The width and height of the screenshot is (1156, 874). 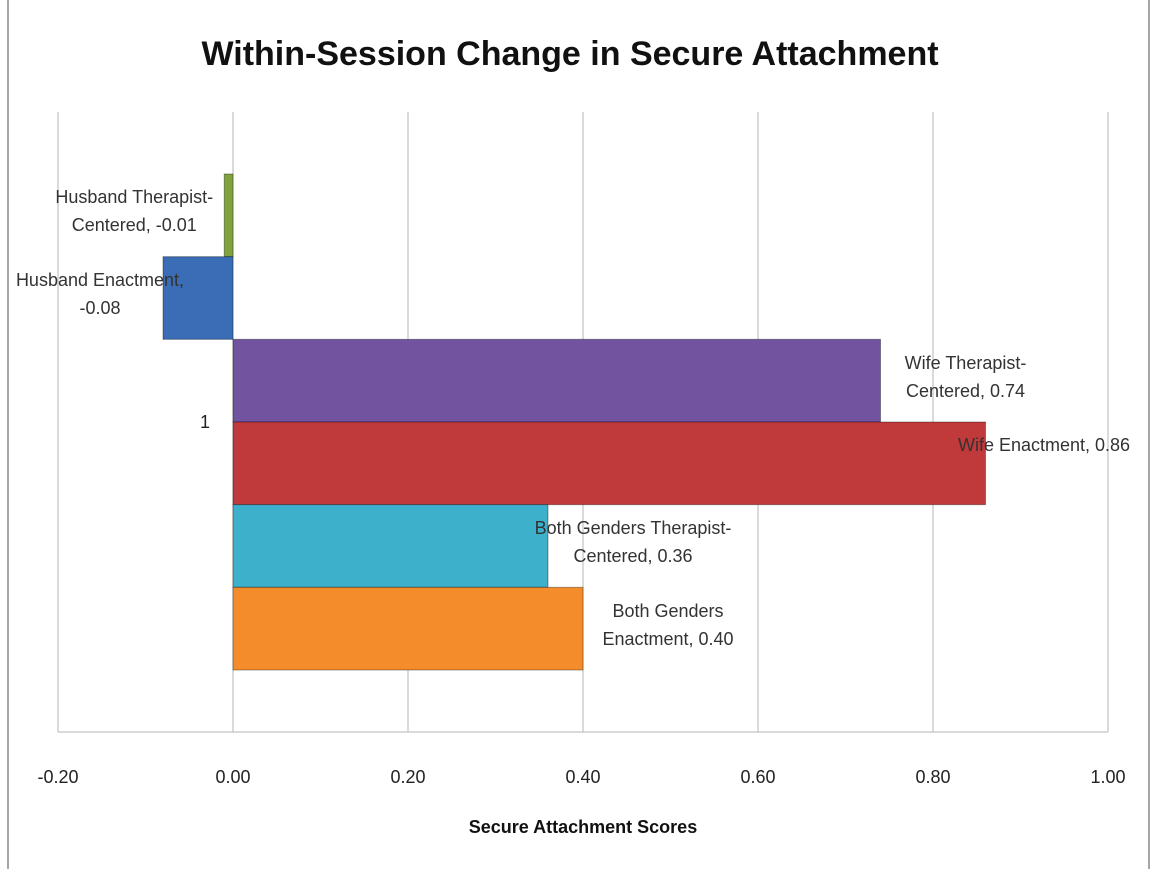 I want to click on data-label-box: Wife Enactment, 0.86, so click(x=1044, y=445).